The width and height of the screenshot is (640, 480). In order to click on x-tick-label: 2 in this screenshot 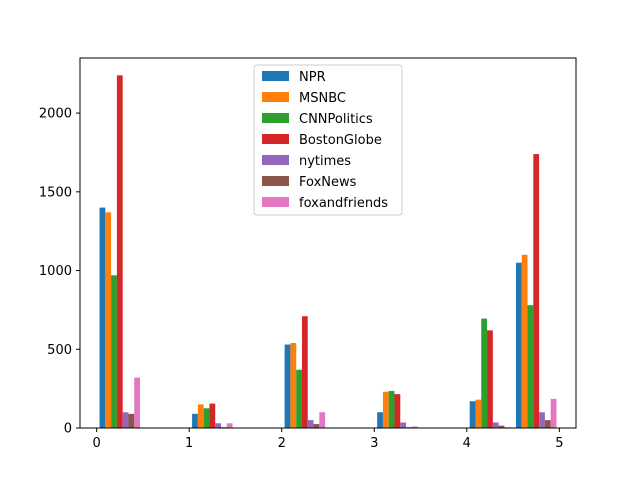, I will do `click(282, 443)`.